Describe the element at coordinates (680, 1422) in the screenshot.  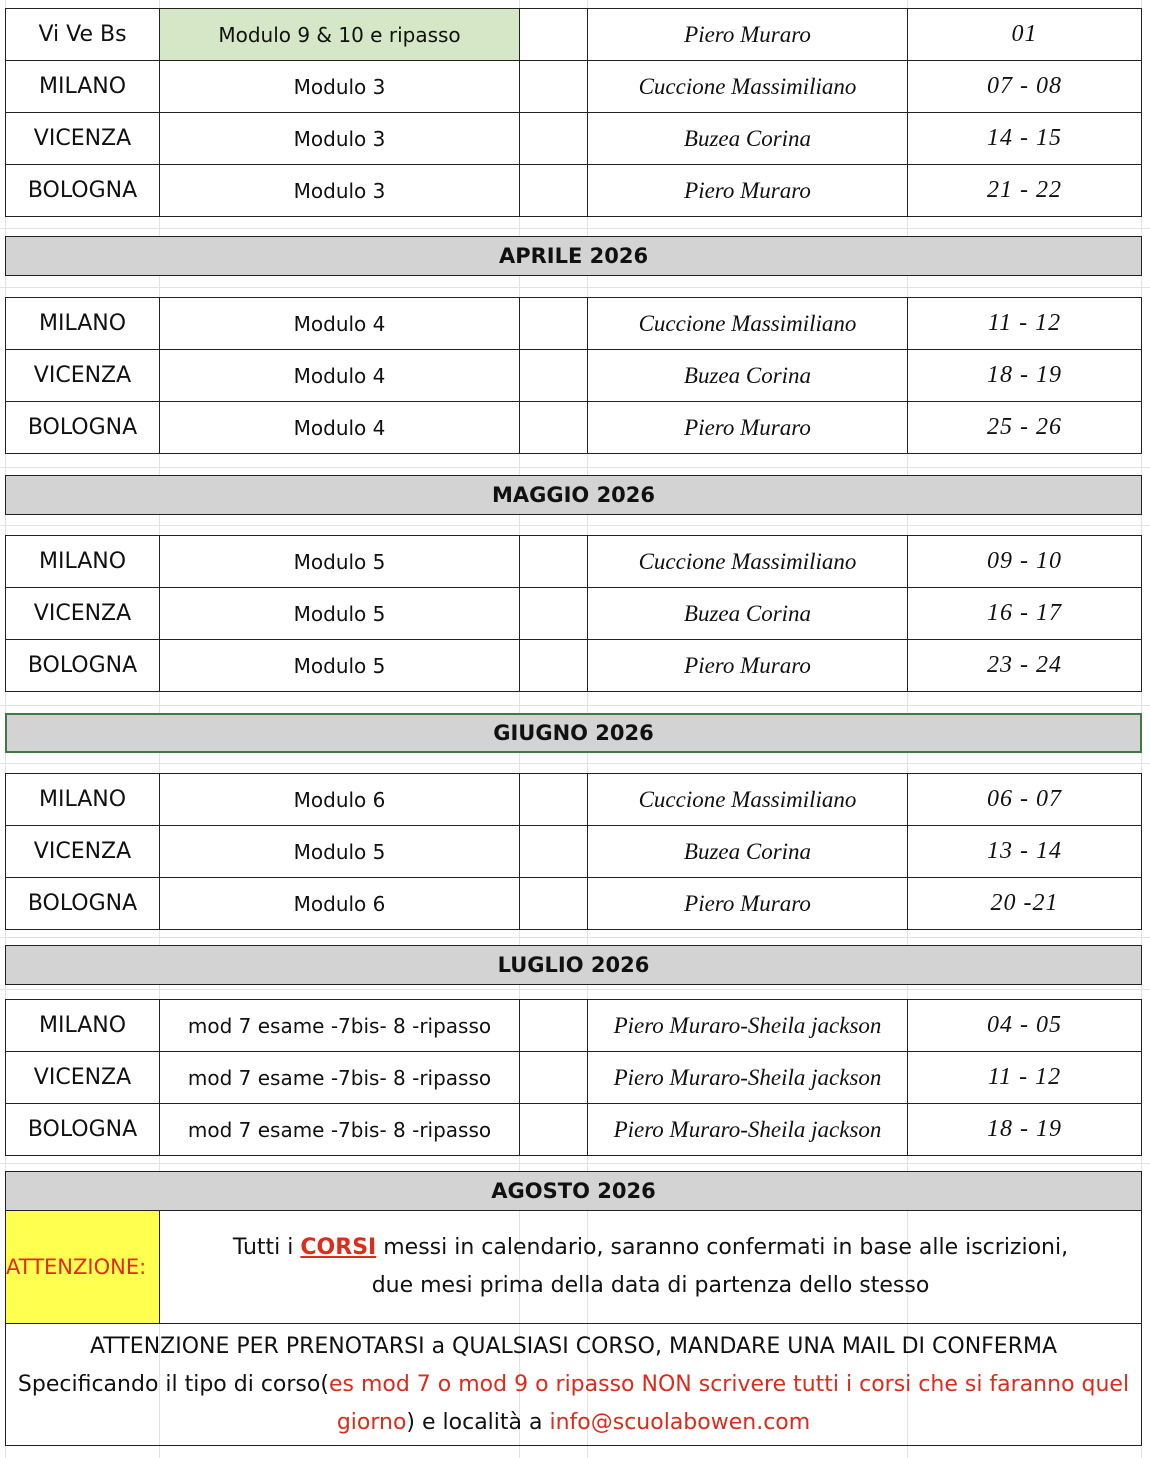
I see `text: info@scuolabowen.com` at that location.